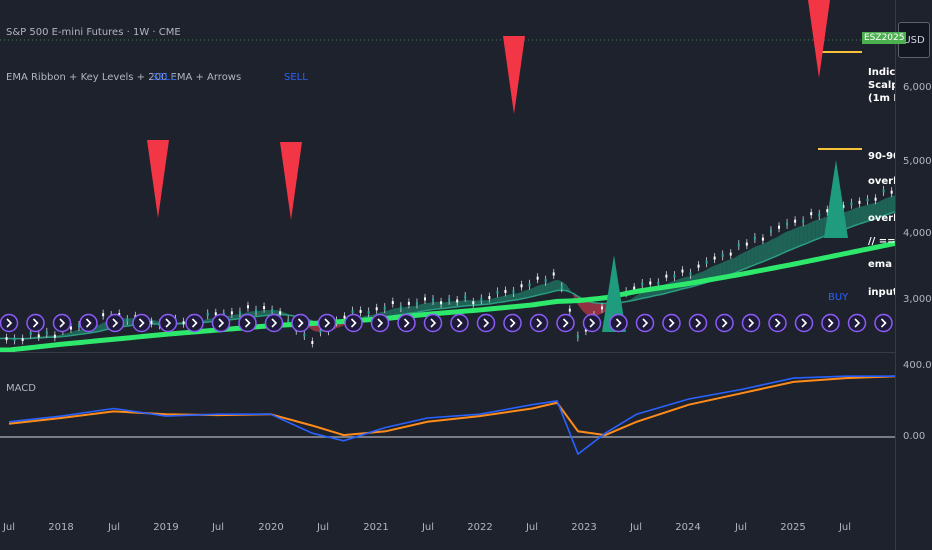 Image resolution: width=932 pixels, height=550 pixels. Describe the element at coordinates (447, 352) in the screenshot. I see `pane-separator` at that location.